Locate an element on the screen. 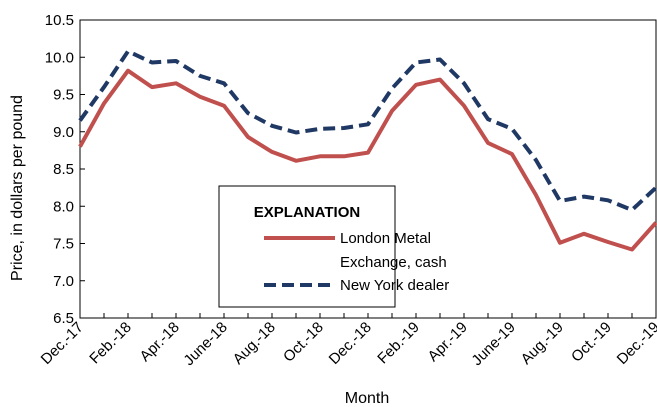 The height and width of the screenshot is (407, 657). x-tick-label: Aug.-19 is located at coordinates (542, 343).